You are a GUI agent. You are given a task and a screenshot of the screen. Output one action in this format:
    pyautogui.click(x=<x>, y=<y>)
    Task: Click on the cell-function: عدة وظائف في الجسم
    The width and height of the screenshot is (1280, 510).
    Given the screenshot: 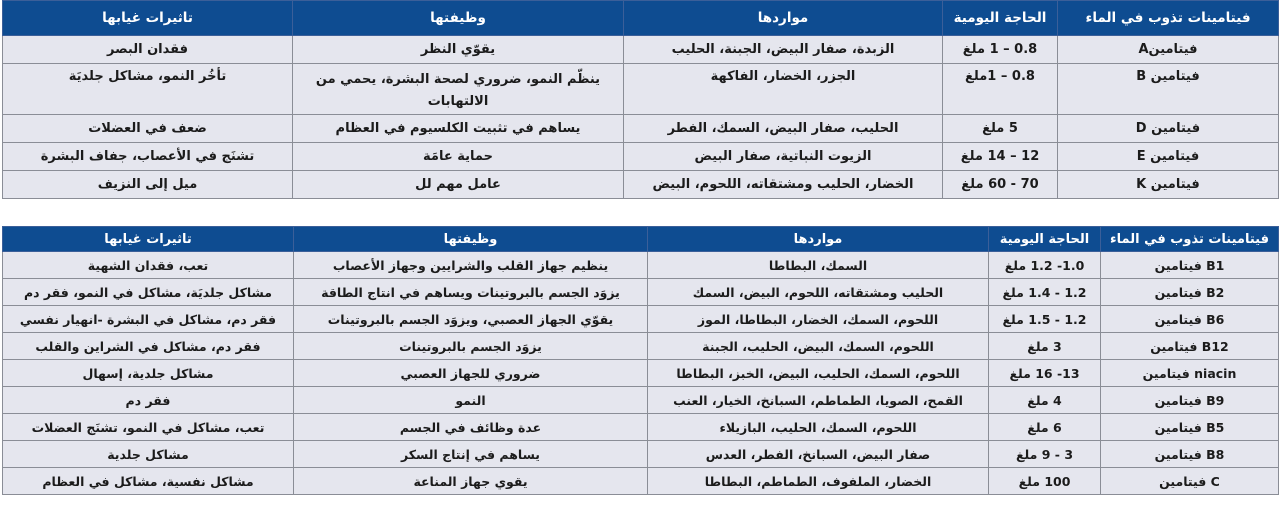 What is the action you would take?
    pyautogui.click(x=470, y=427)
    